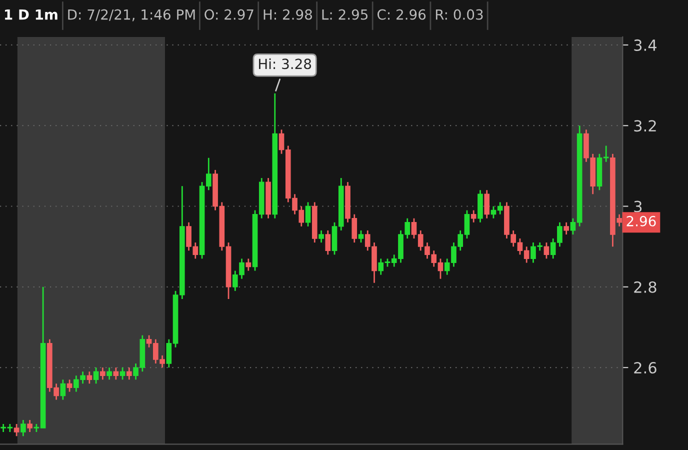 This screenshot has height=450, width=688. Describe the element at coordinates (641, 221) in the screenshot. I see `text: 2.96` at that location.